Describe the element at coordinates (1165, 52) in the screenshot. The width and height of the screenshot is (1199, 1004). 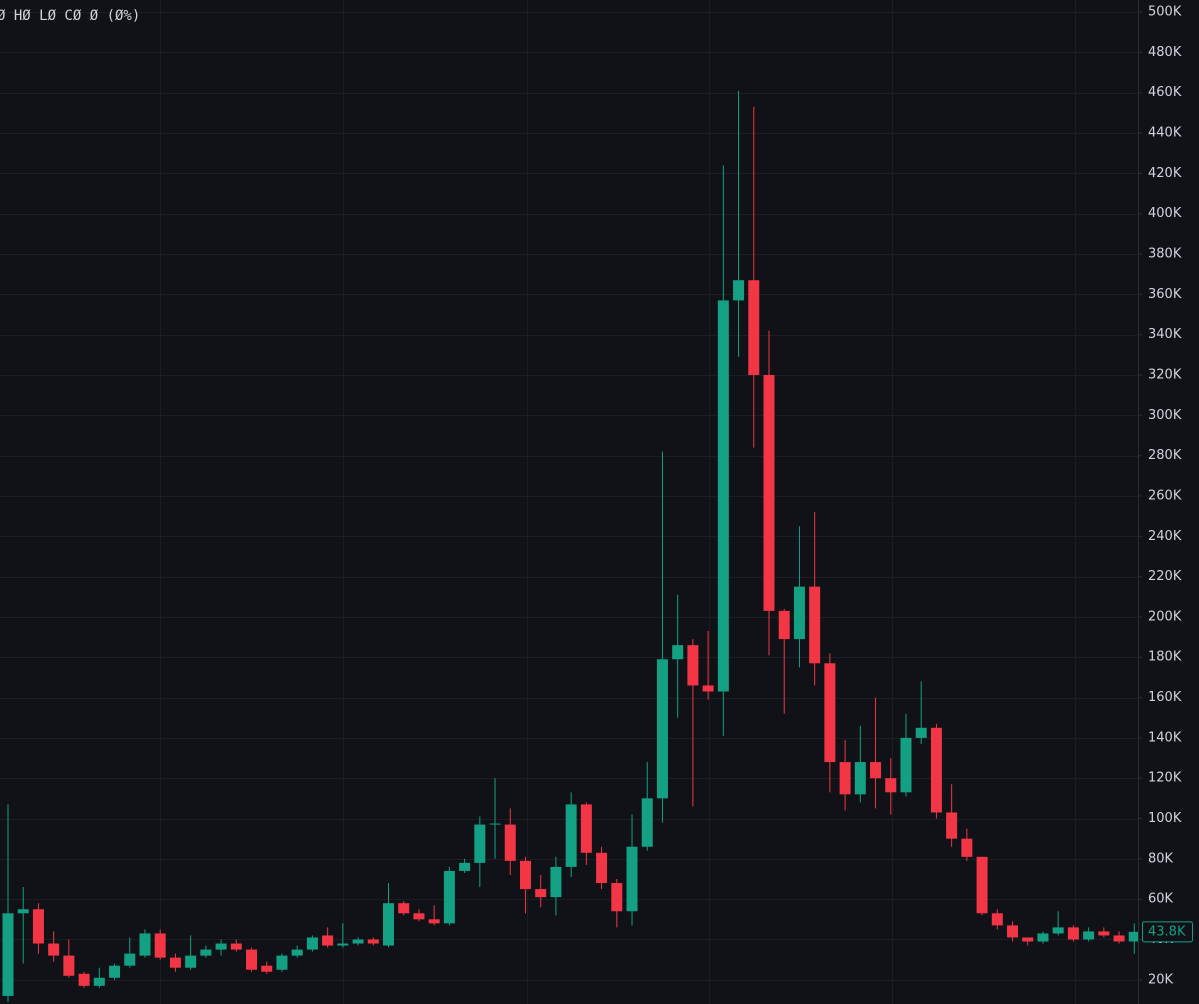
I see `y-tick-label: 480K` at that location.